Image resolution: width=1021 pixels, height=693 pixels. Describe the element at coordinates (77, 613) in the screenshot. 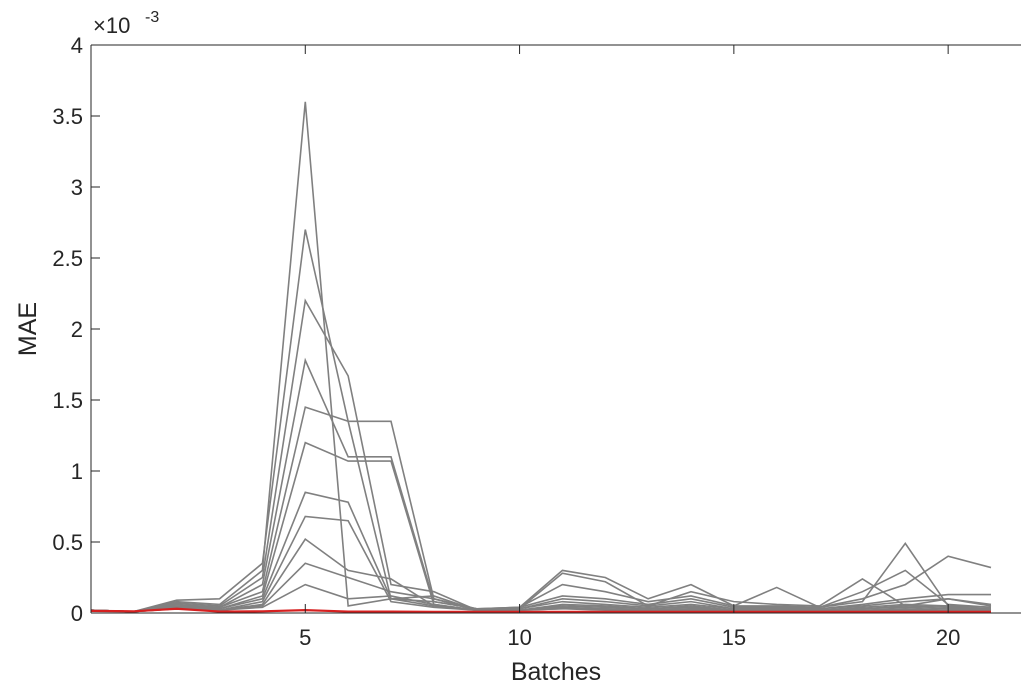

I see `y-tick-label: 0` at that location.